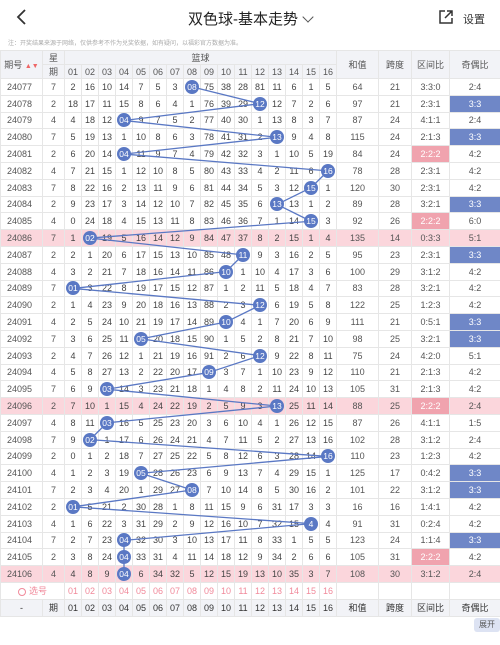  I want to click on blue-ball-marker: 12, so click(260, 305).